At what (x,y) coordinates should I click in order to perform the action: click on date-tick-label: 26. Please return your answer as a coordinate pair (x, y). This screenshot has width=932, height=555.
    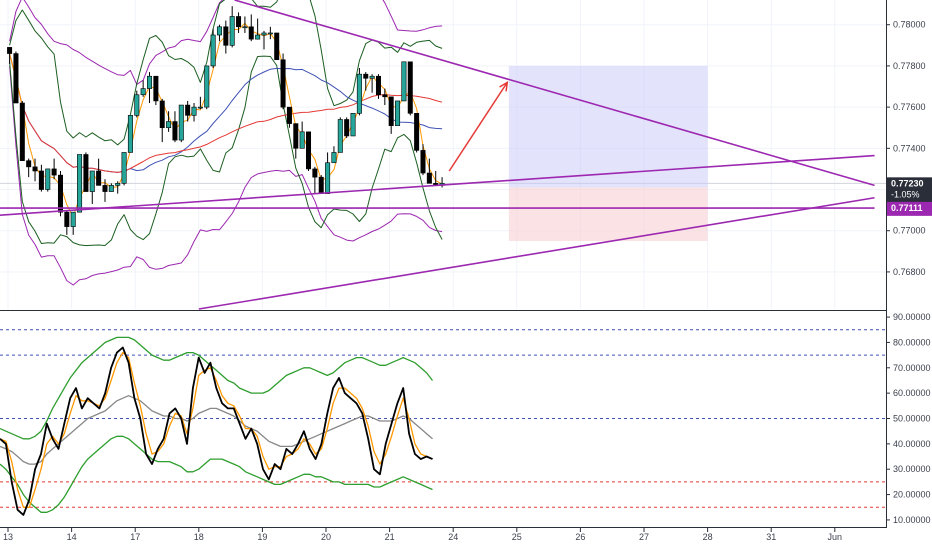
    Looking at the image, I should click on (580, 537).